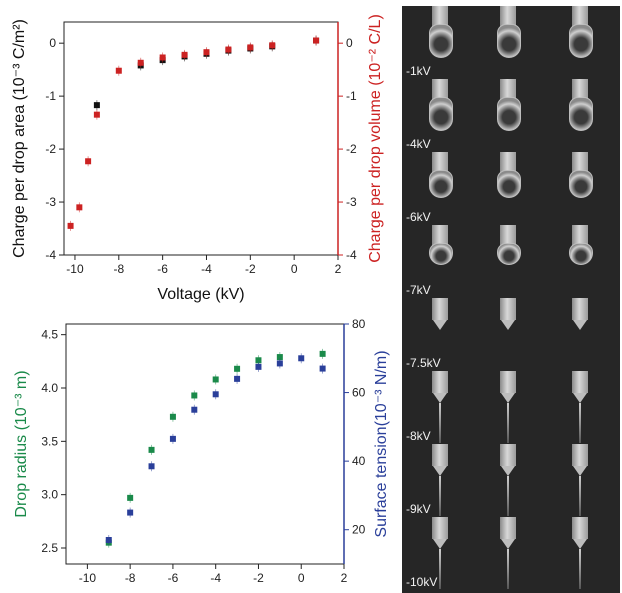 The height and width of the screenshot is (593, 622). I want to click on photo-row: -1kV, so click(511, 42).